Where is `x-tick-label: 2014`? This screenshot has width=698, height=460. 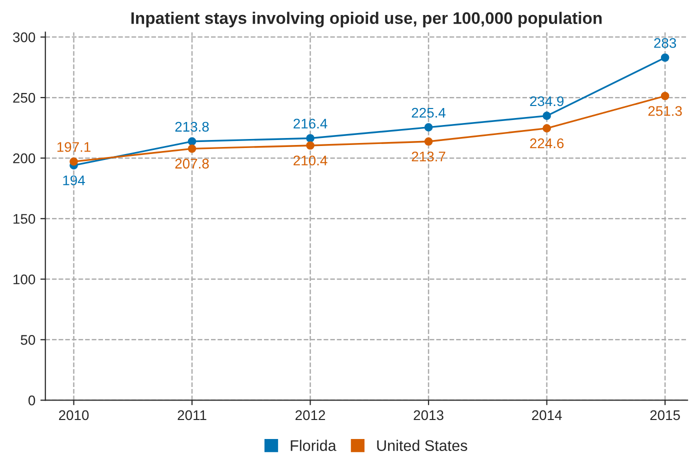 x-tick-label: 2014 is located at coordinates (547, 415).